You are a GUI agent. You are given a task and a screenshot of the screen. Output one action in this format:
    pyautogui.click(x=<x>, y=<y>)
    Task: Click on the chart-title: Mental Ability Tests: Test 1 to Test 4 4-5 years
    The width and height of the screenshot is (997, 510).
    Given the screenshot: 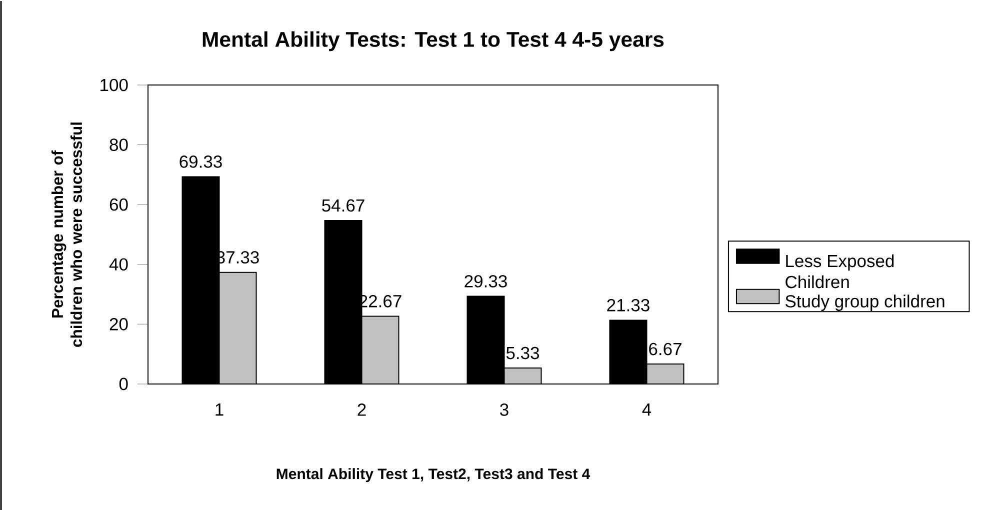 What is the action you would take?
    pyautogui.click(x=433, y=41)
    